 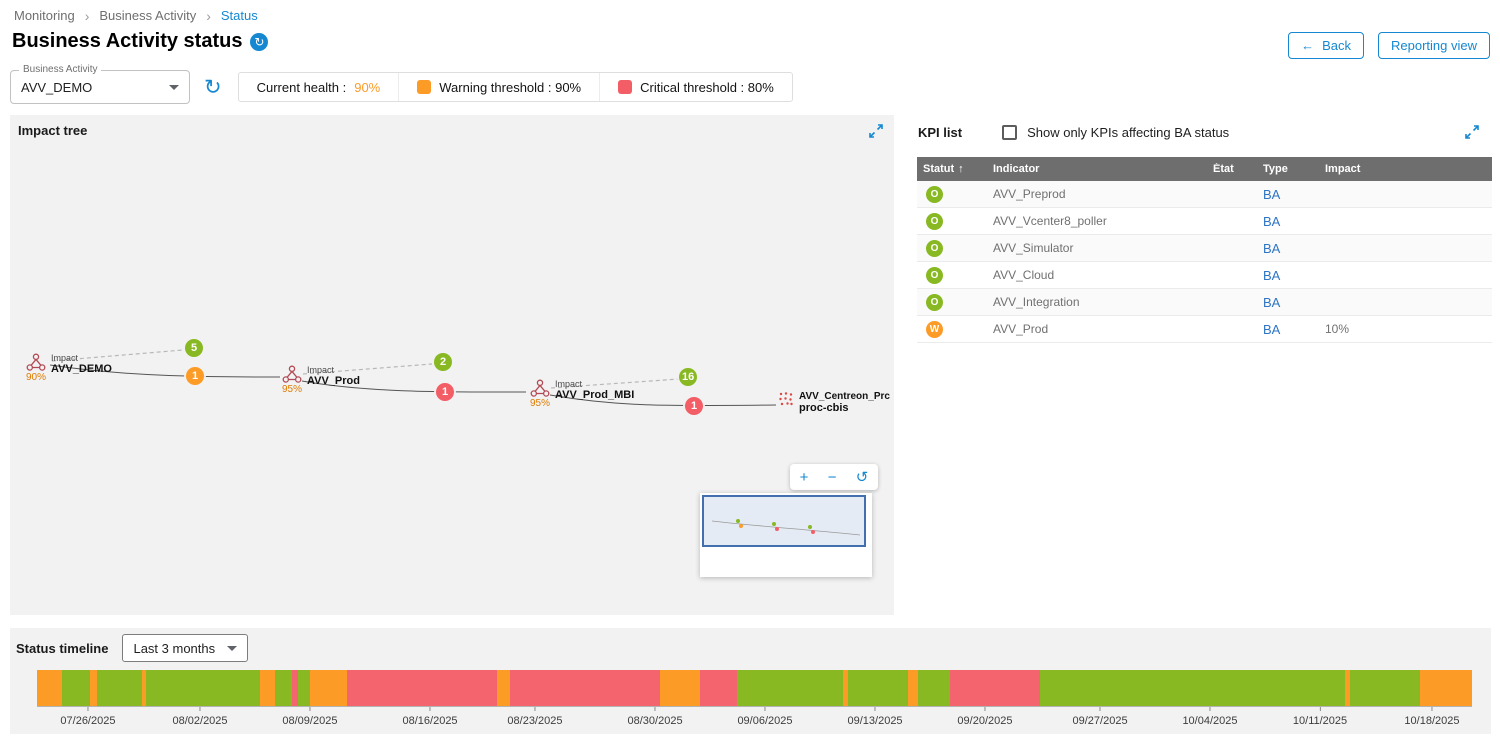 What do you see at coordinates (100, 84) in the screenshot?
I see `business-activity-select: Business Activity AVV_DEMO` at bounding box center [100, 84].